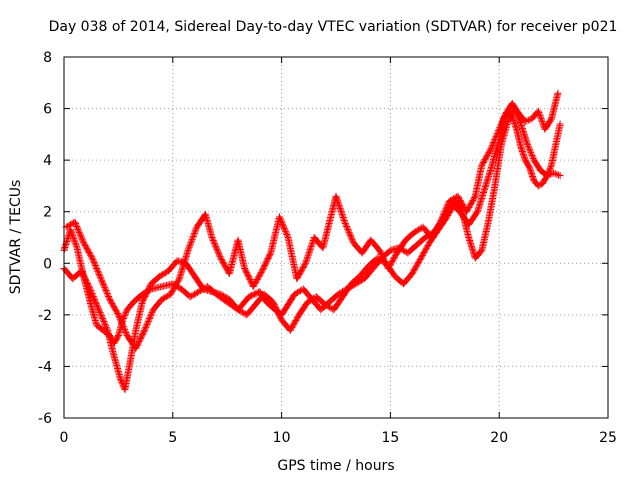 The height and width of the screenshot is (480, 640). What do you see at coordinates (47, 161) in the screenshot?
I see `y-tick-label: 4` at bounding box center [47, 161].